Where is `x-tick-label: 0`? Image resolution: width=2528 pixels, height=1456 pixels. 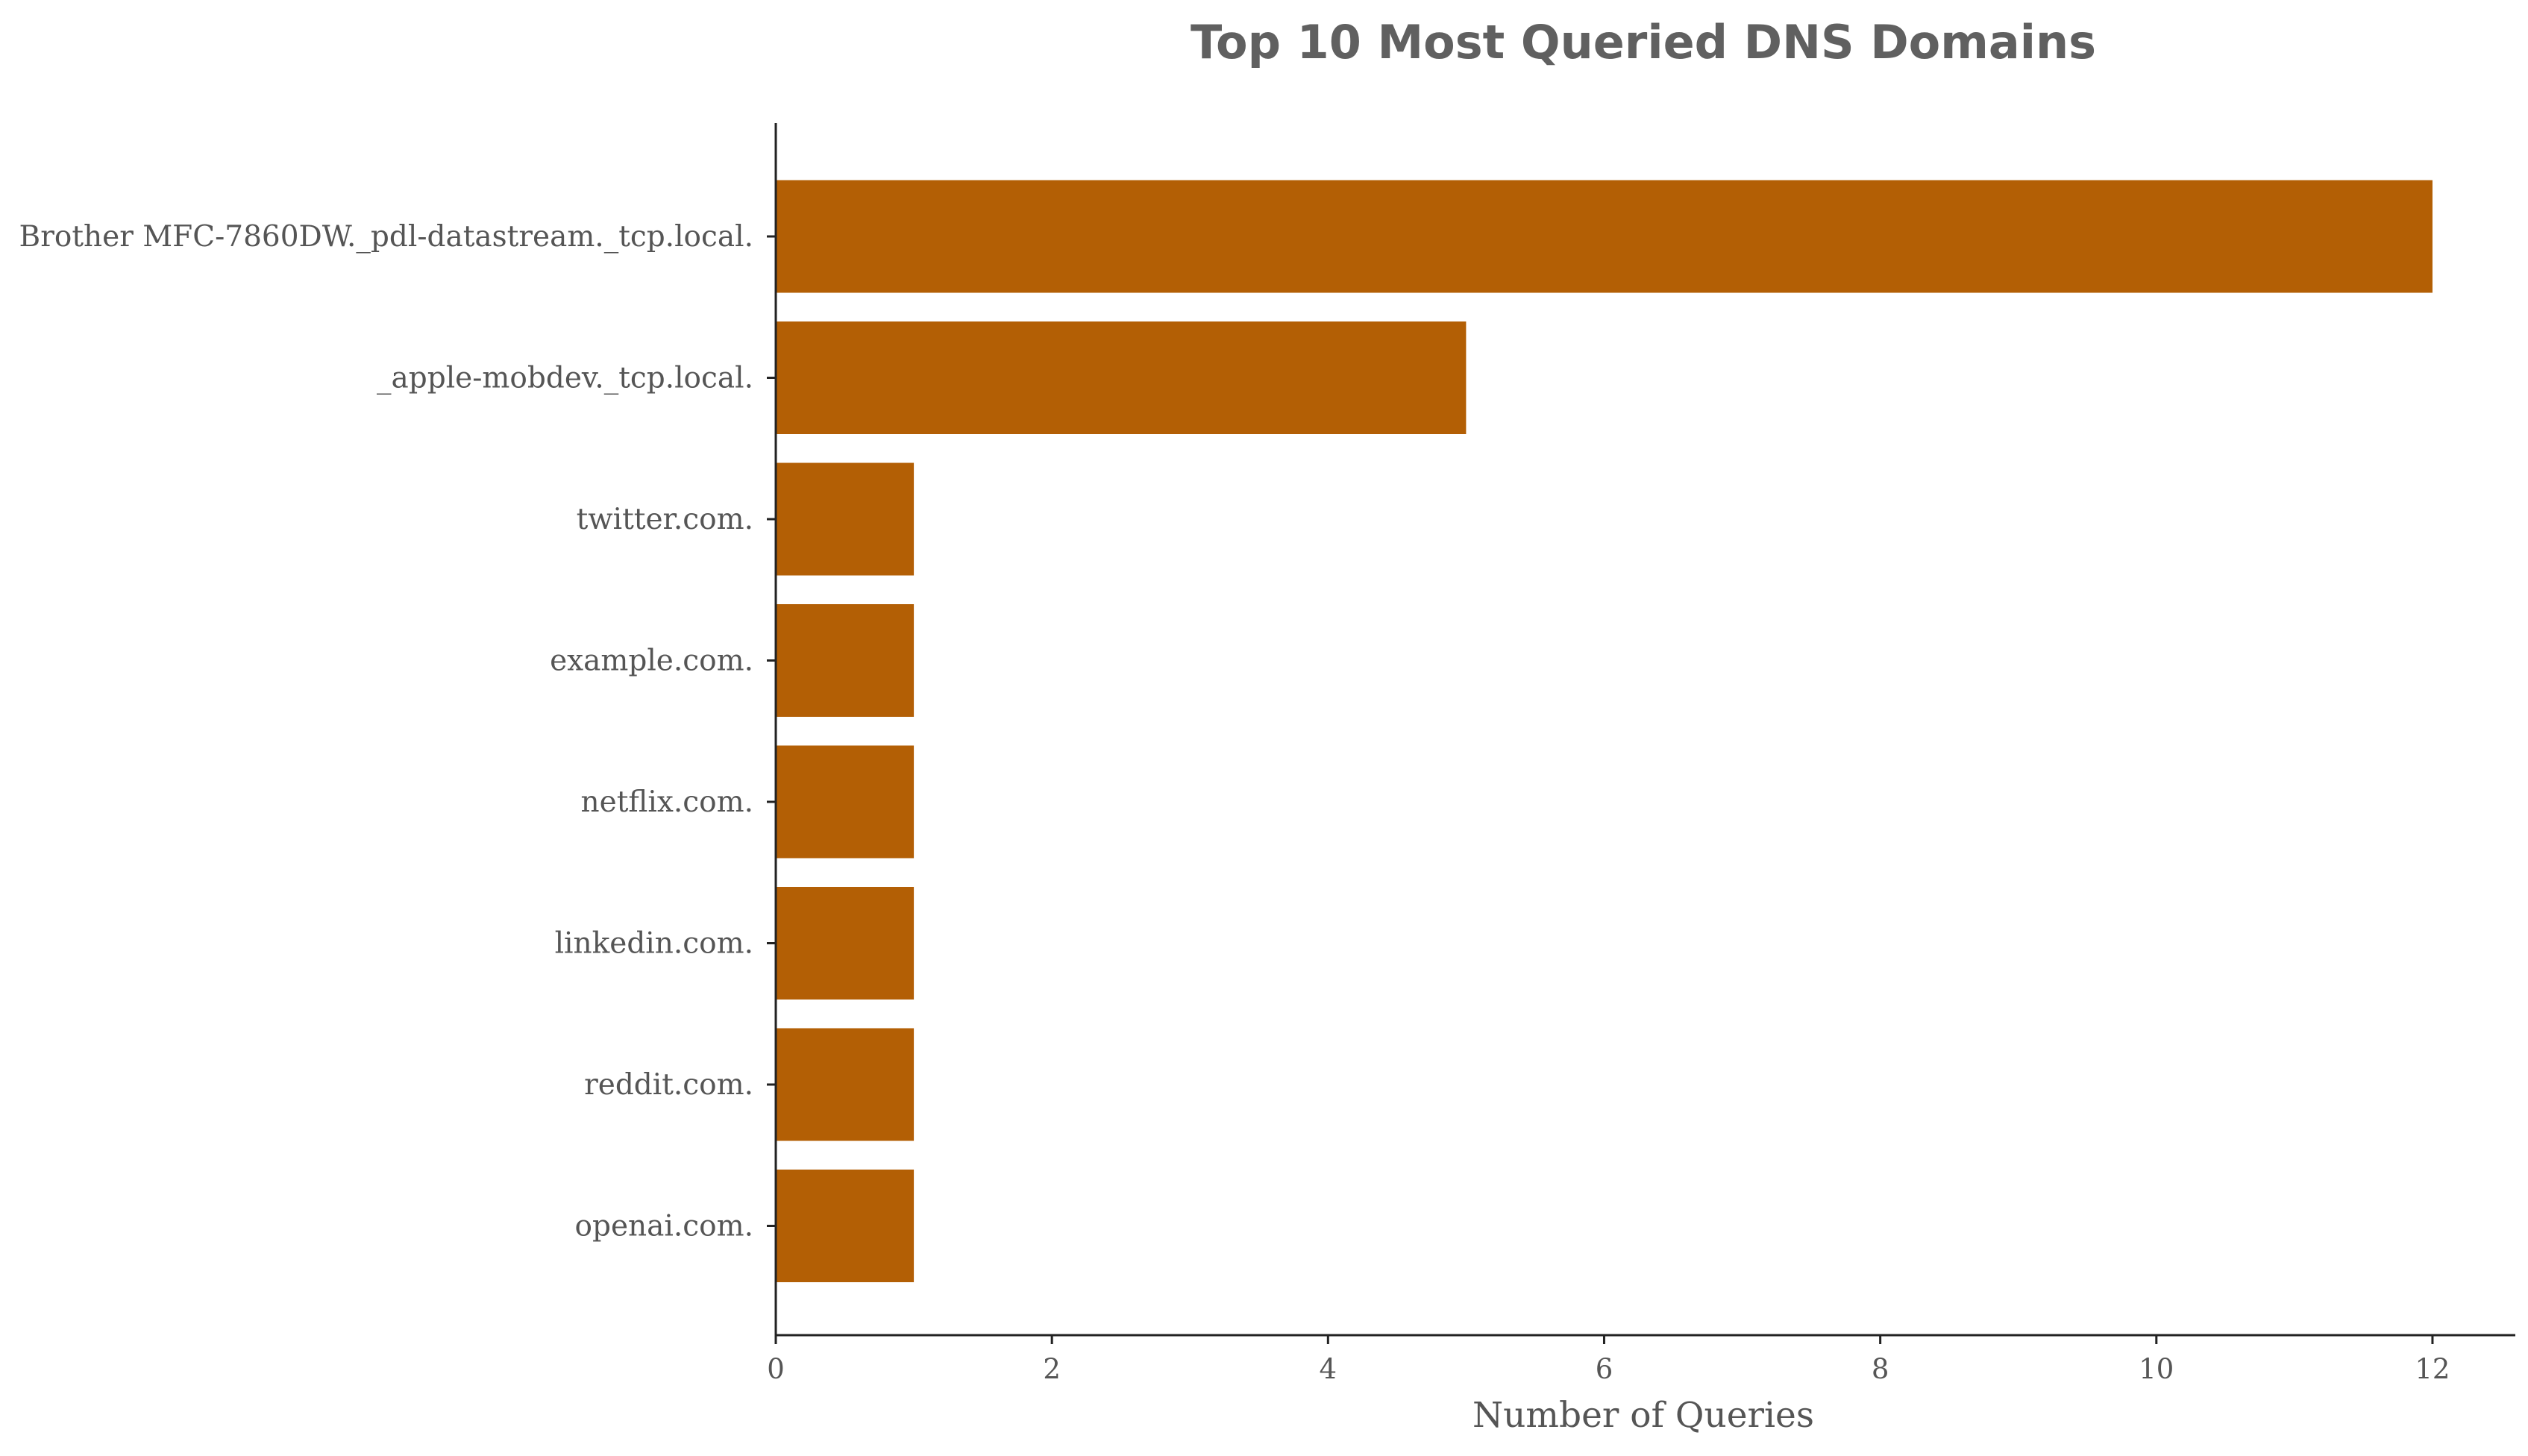 x-tick-label: 0 is located at coordinates (776, 1369).